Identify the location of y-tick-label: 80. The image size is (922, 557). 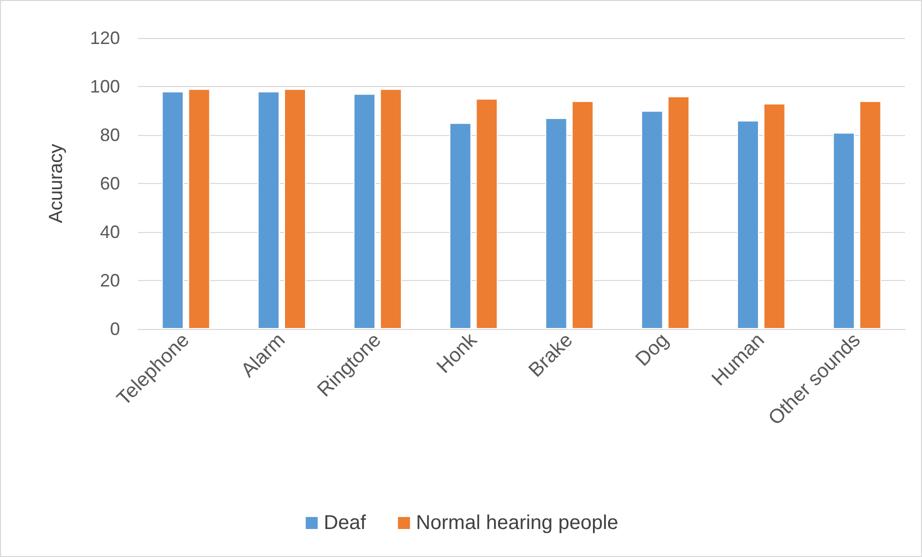
(110, 135).